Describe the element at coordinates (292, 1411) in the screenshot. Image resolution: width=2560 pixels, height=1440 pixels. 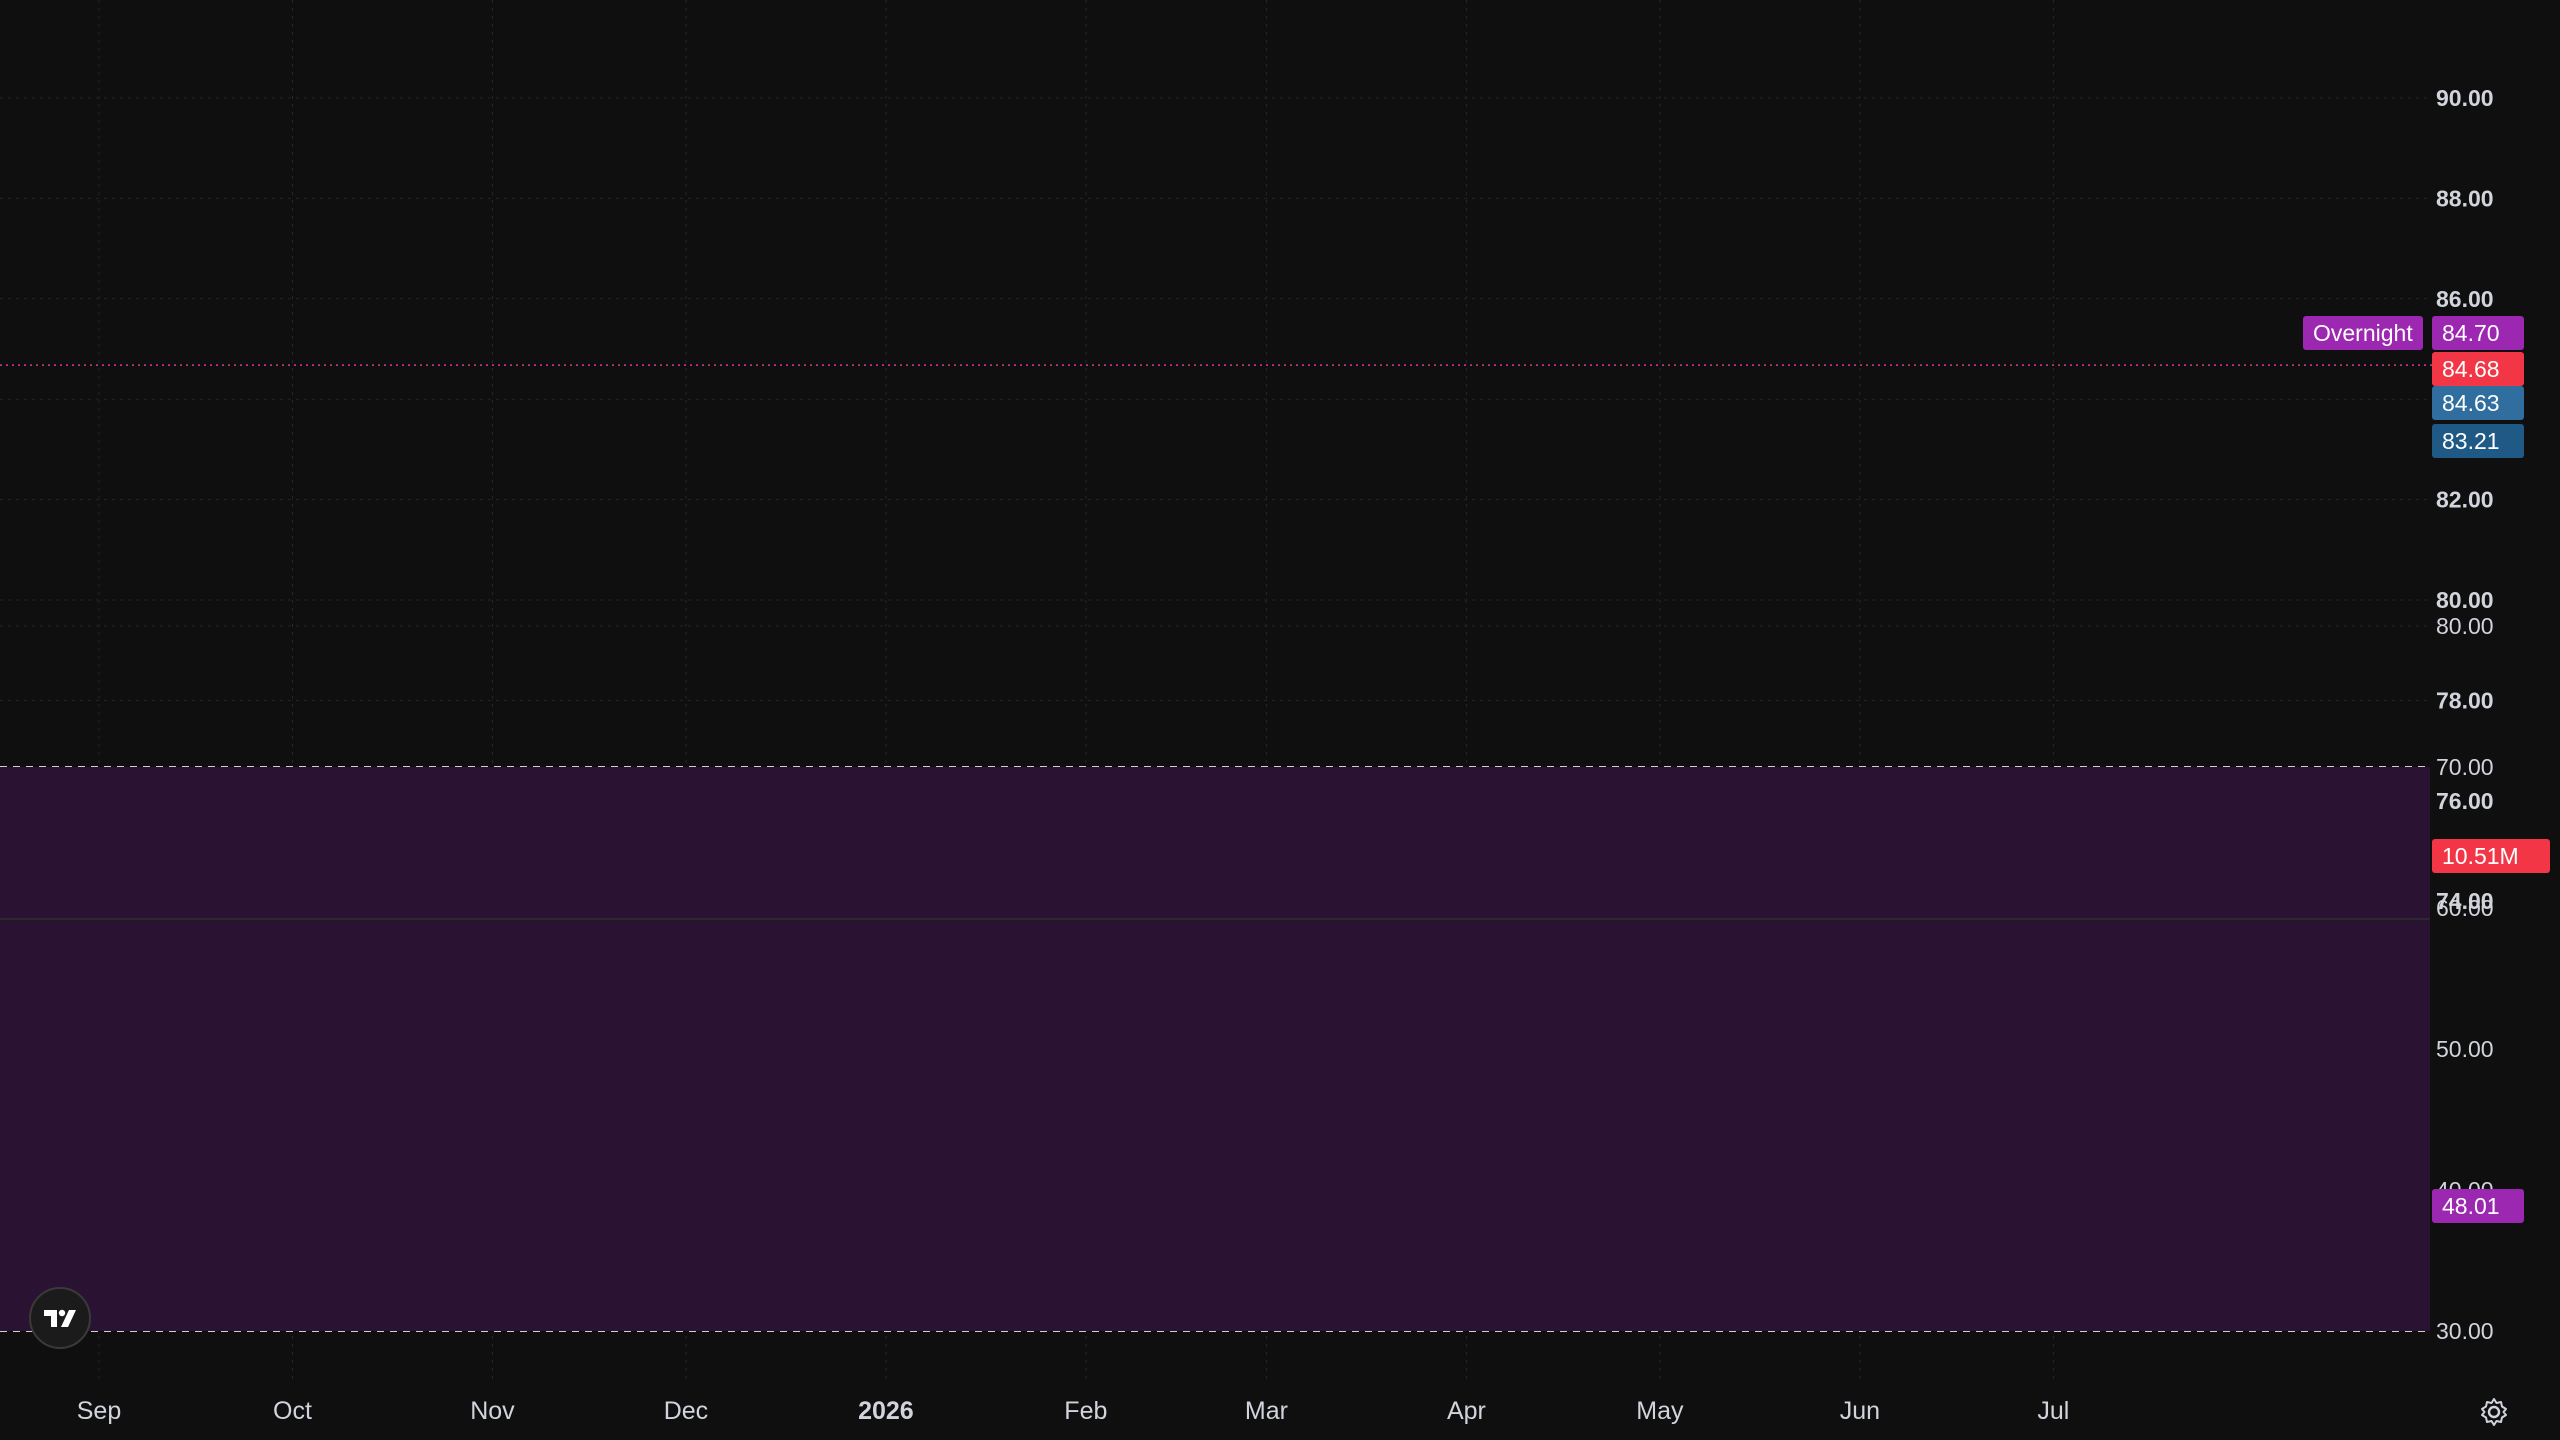
I see `time-tick-label: Oct` at that location.